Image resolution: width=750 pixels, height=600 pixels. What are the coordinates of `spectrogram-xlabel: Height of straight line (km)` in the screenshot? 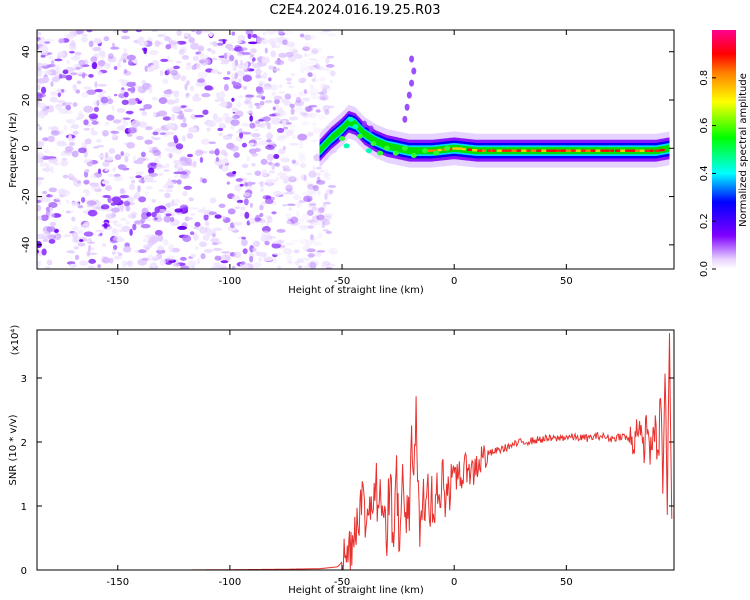 It's located at (356, 290).